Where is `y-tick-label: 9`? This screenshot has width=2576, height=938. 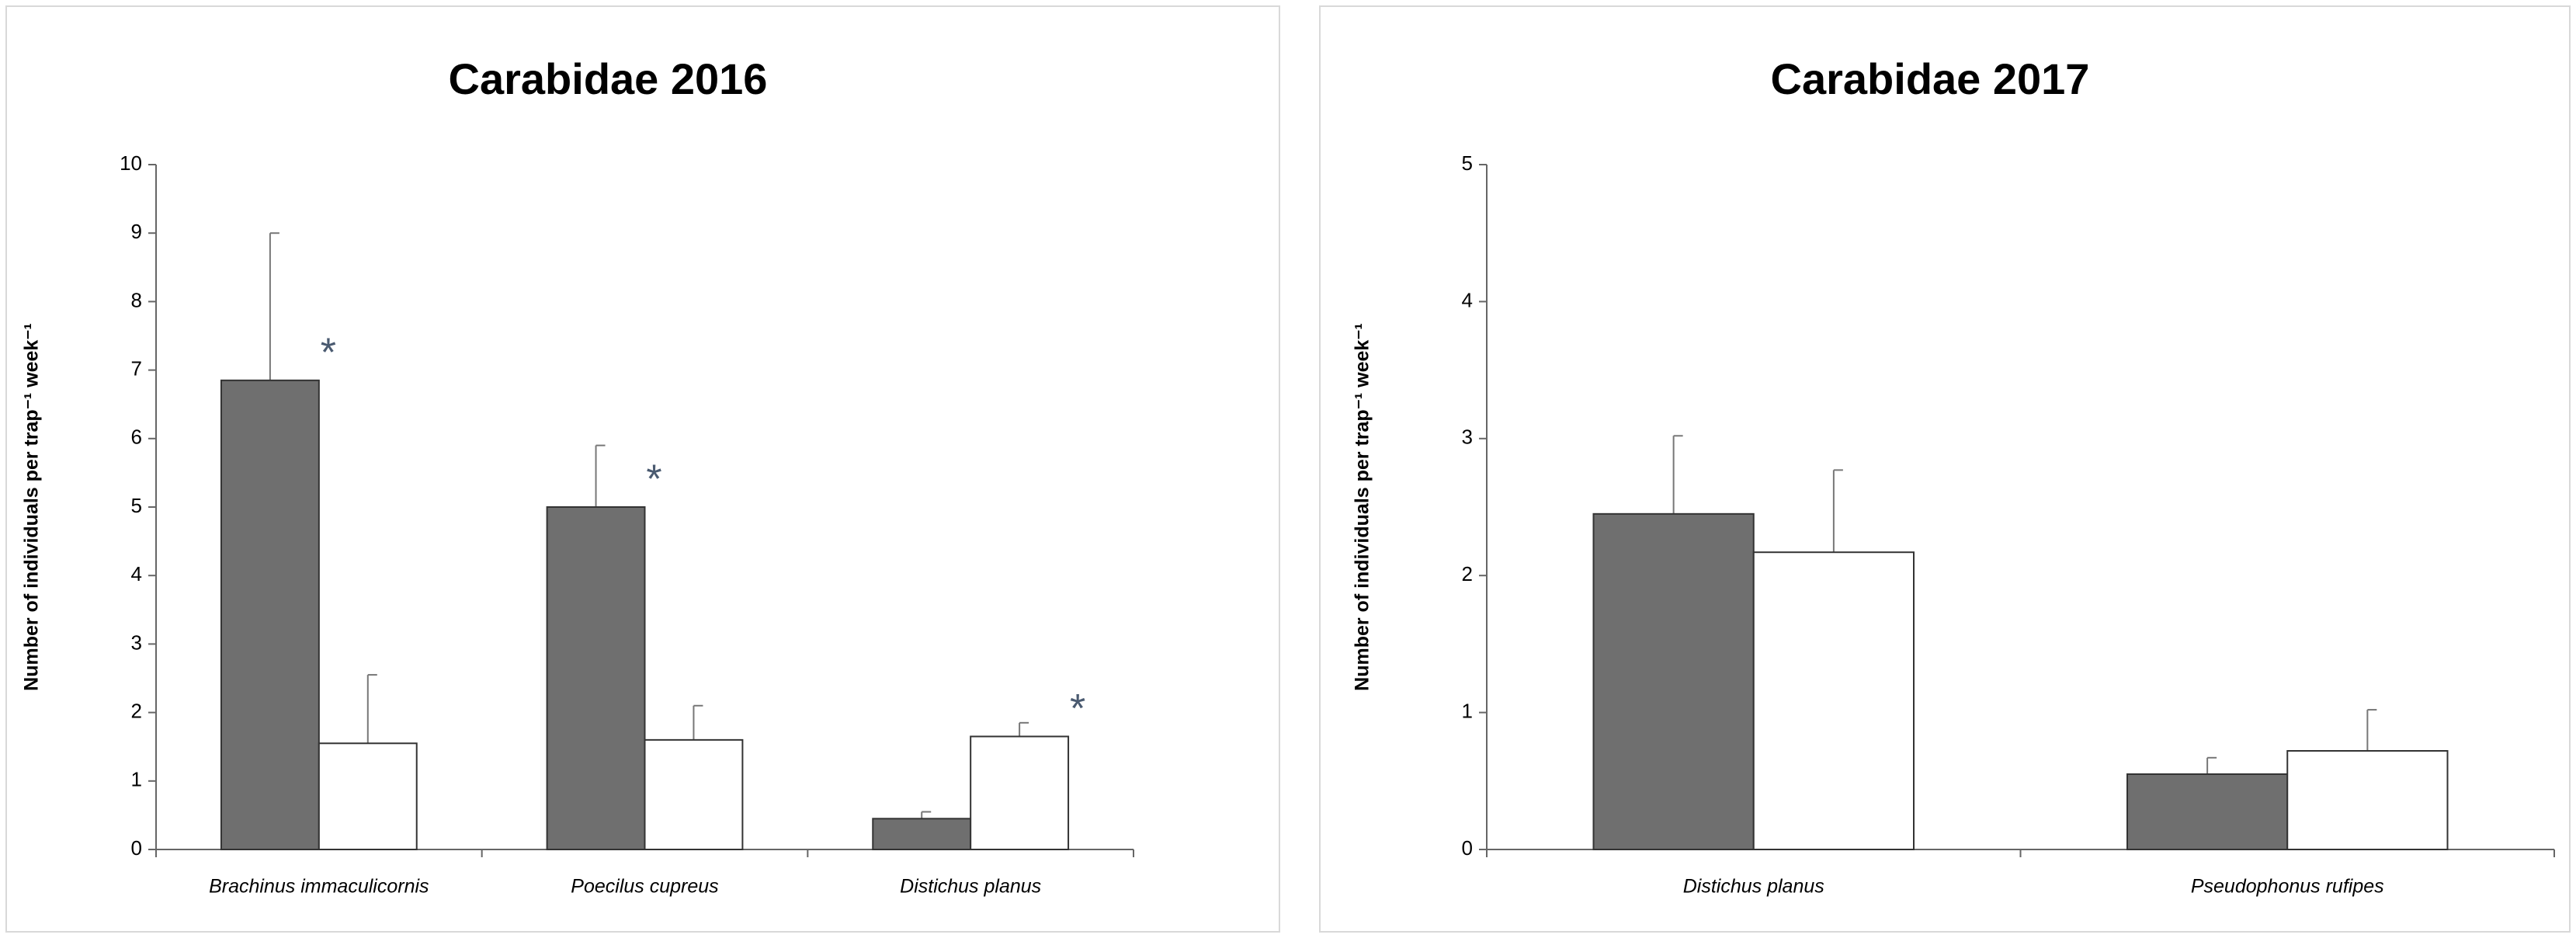
y-tick-label: 9 is located at coordinates (136, 232).